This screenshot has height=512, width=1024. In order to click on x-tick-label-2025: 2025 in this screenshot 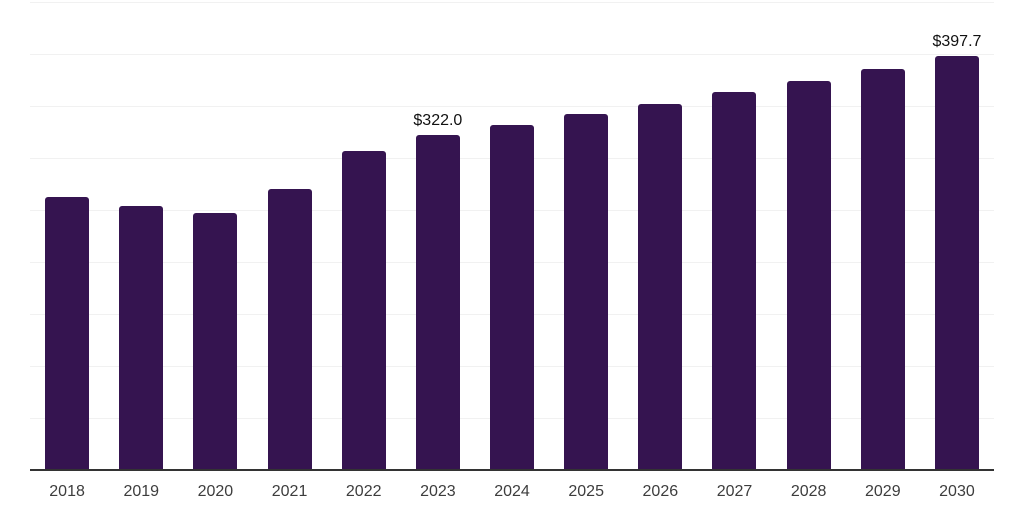, I will do `click(586, 491)`.